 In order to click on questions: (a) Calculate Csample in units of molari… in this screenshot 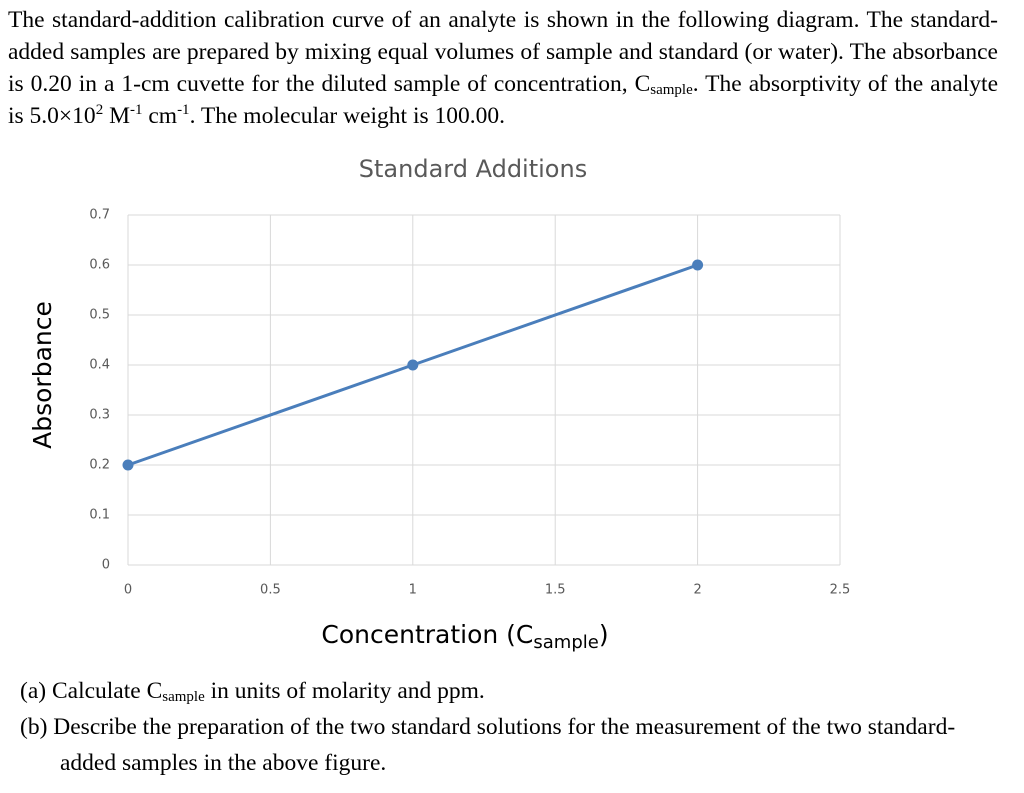, I will do `click(515, 727)`.